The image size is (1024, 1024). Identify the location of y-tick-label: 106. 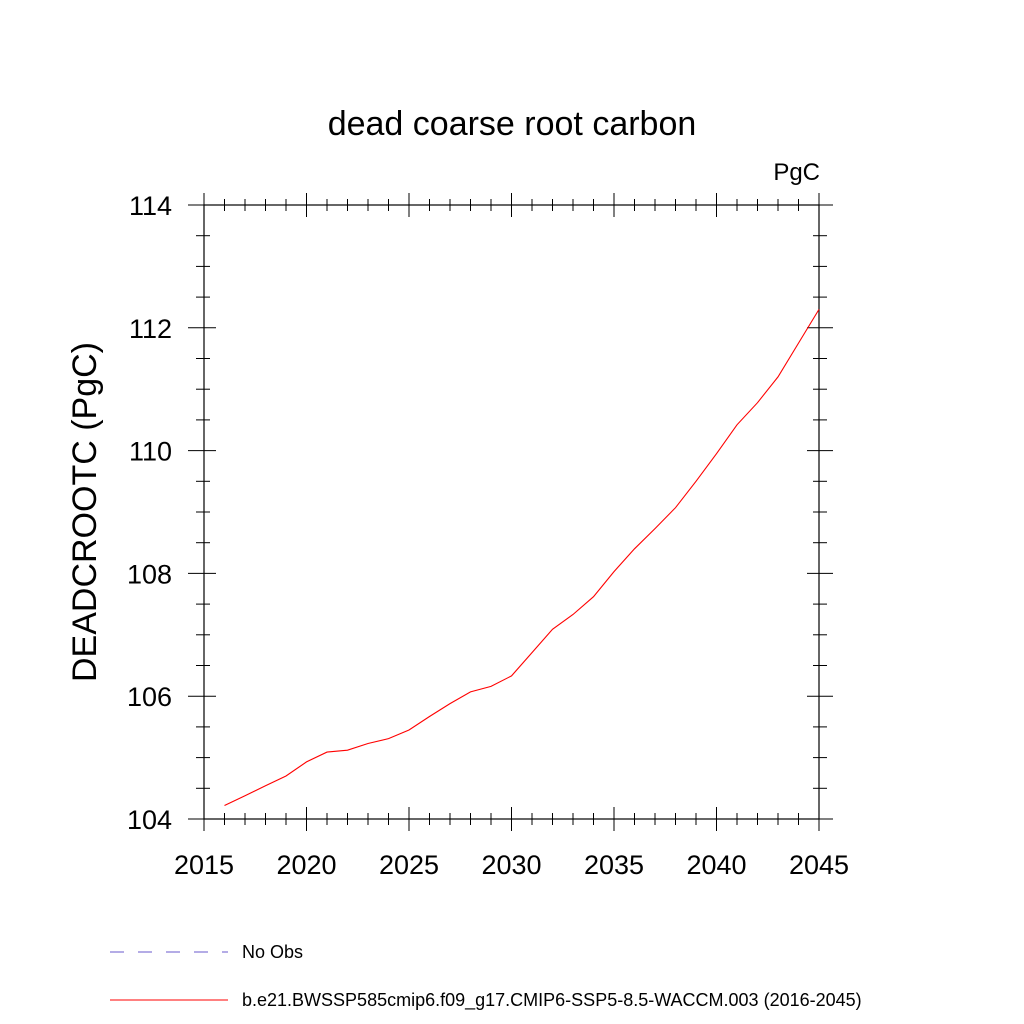
(149, 697).